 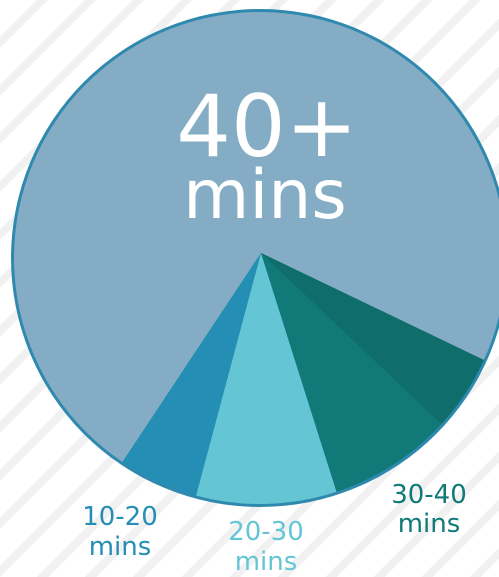 What do you see at coordinates (265, 195) in the screenshot?
I see `slice-label-40-plus-unit: mins` at bounding box center [265, 195].